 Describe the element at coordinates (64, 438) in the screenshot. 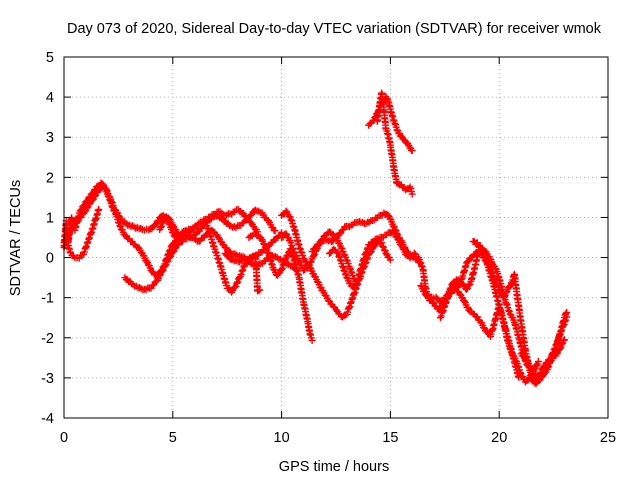

I see `x-tick-label: 0` at that location.